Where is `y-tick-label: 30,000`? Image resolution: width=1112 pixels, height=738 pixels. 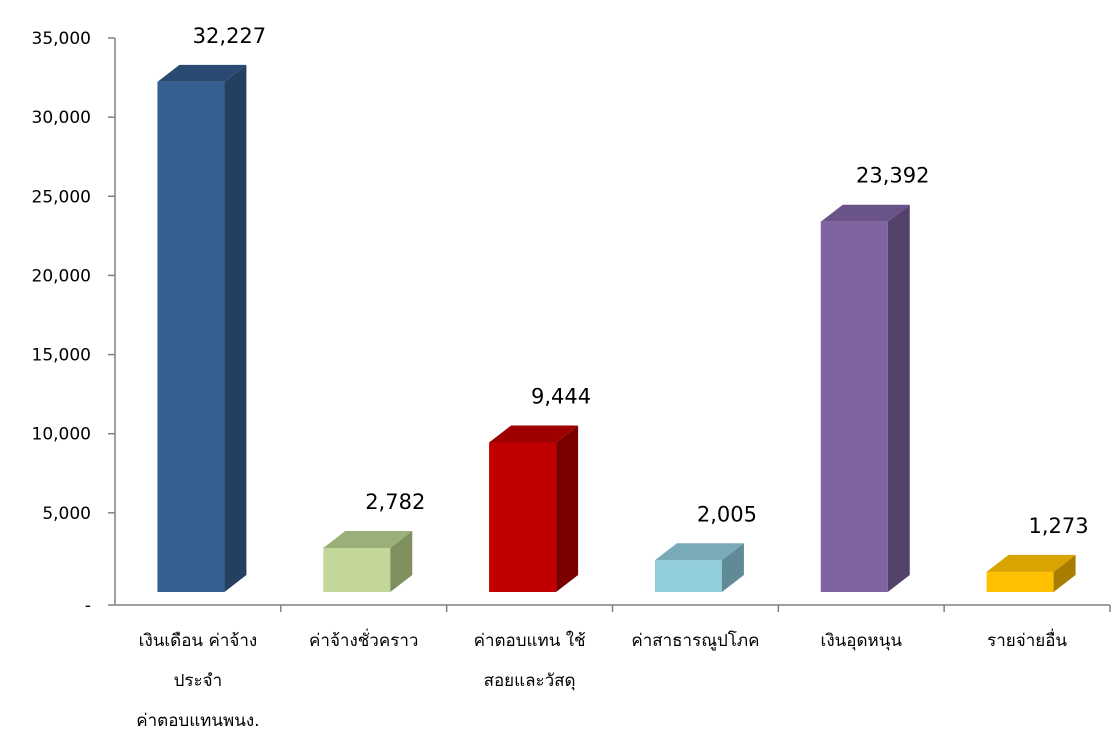 y-tick-label: 30,000 is located at coordinates (61, 118).